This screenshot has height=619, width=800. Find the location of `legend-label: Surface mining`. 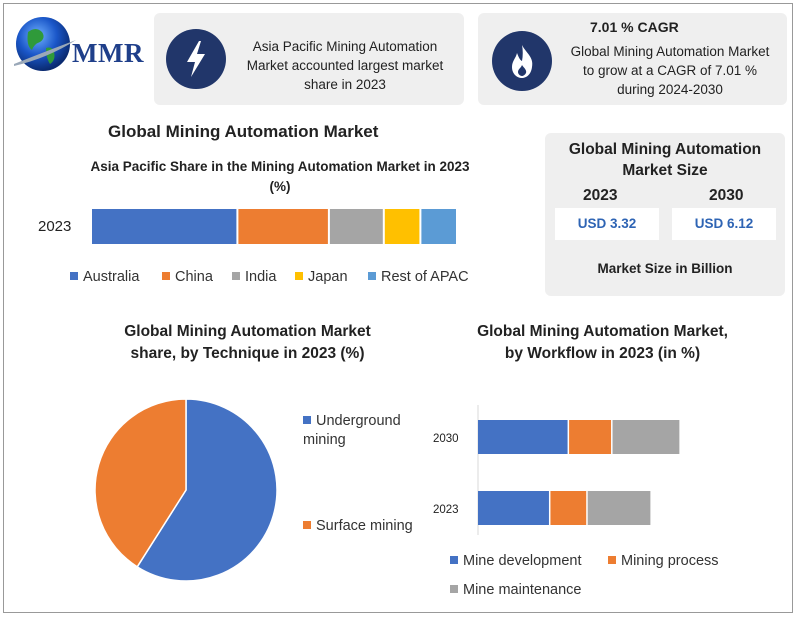

legend-label: Surface mining is located at coordinates (364, 526).